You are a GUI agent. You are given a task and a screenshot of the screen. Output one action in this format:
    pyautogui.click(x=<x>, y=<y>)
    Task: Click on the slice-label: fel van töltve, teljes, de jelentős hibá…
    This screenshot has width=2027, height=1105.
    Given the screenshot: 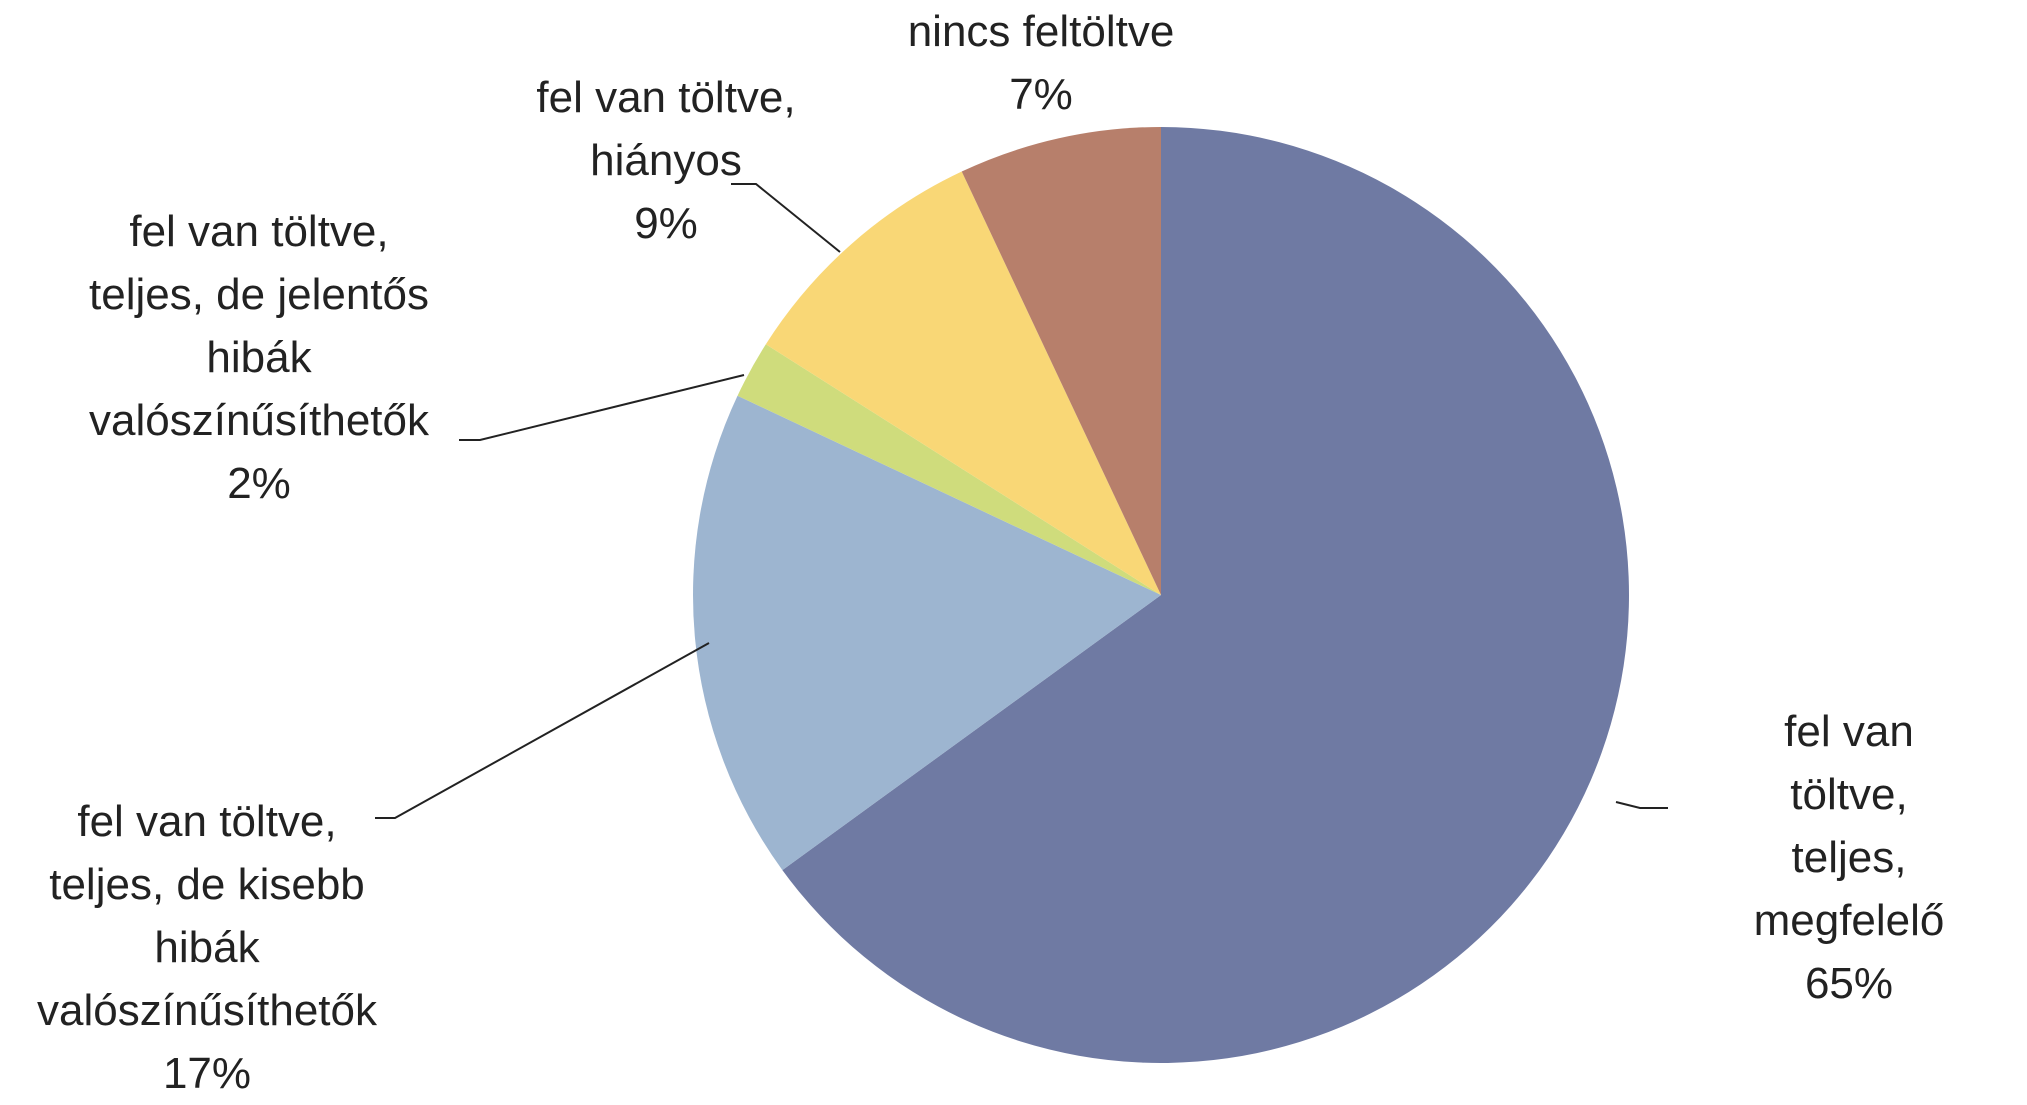 What is the action you would take?
    pyautogui.click(x=259, y=357)
    